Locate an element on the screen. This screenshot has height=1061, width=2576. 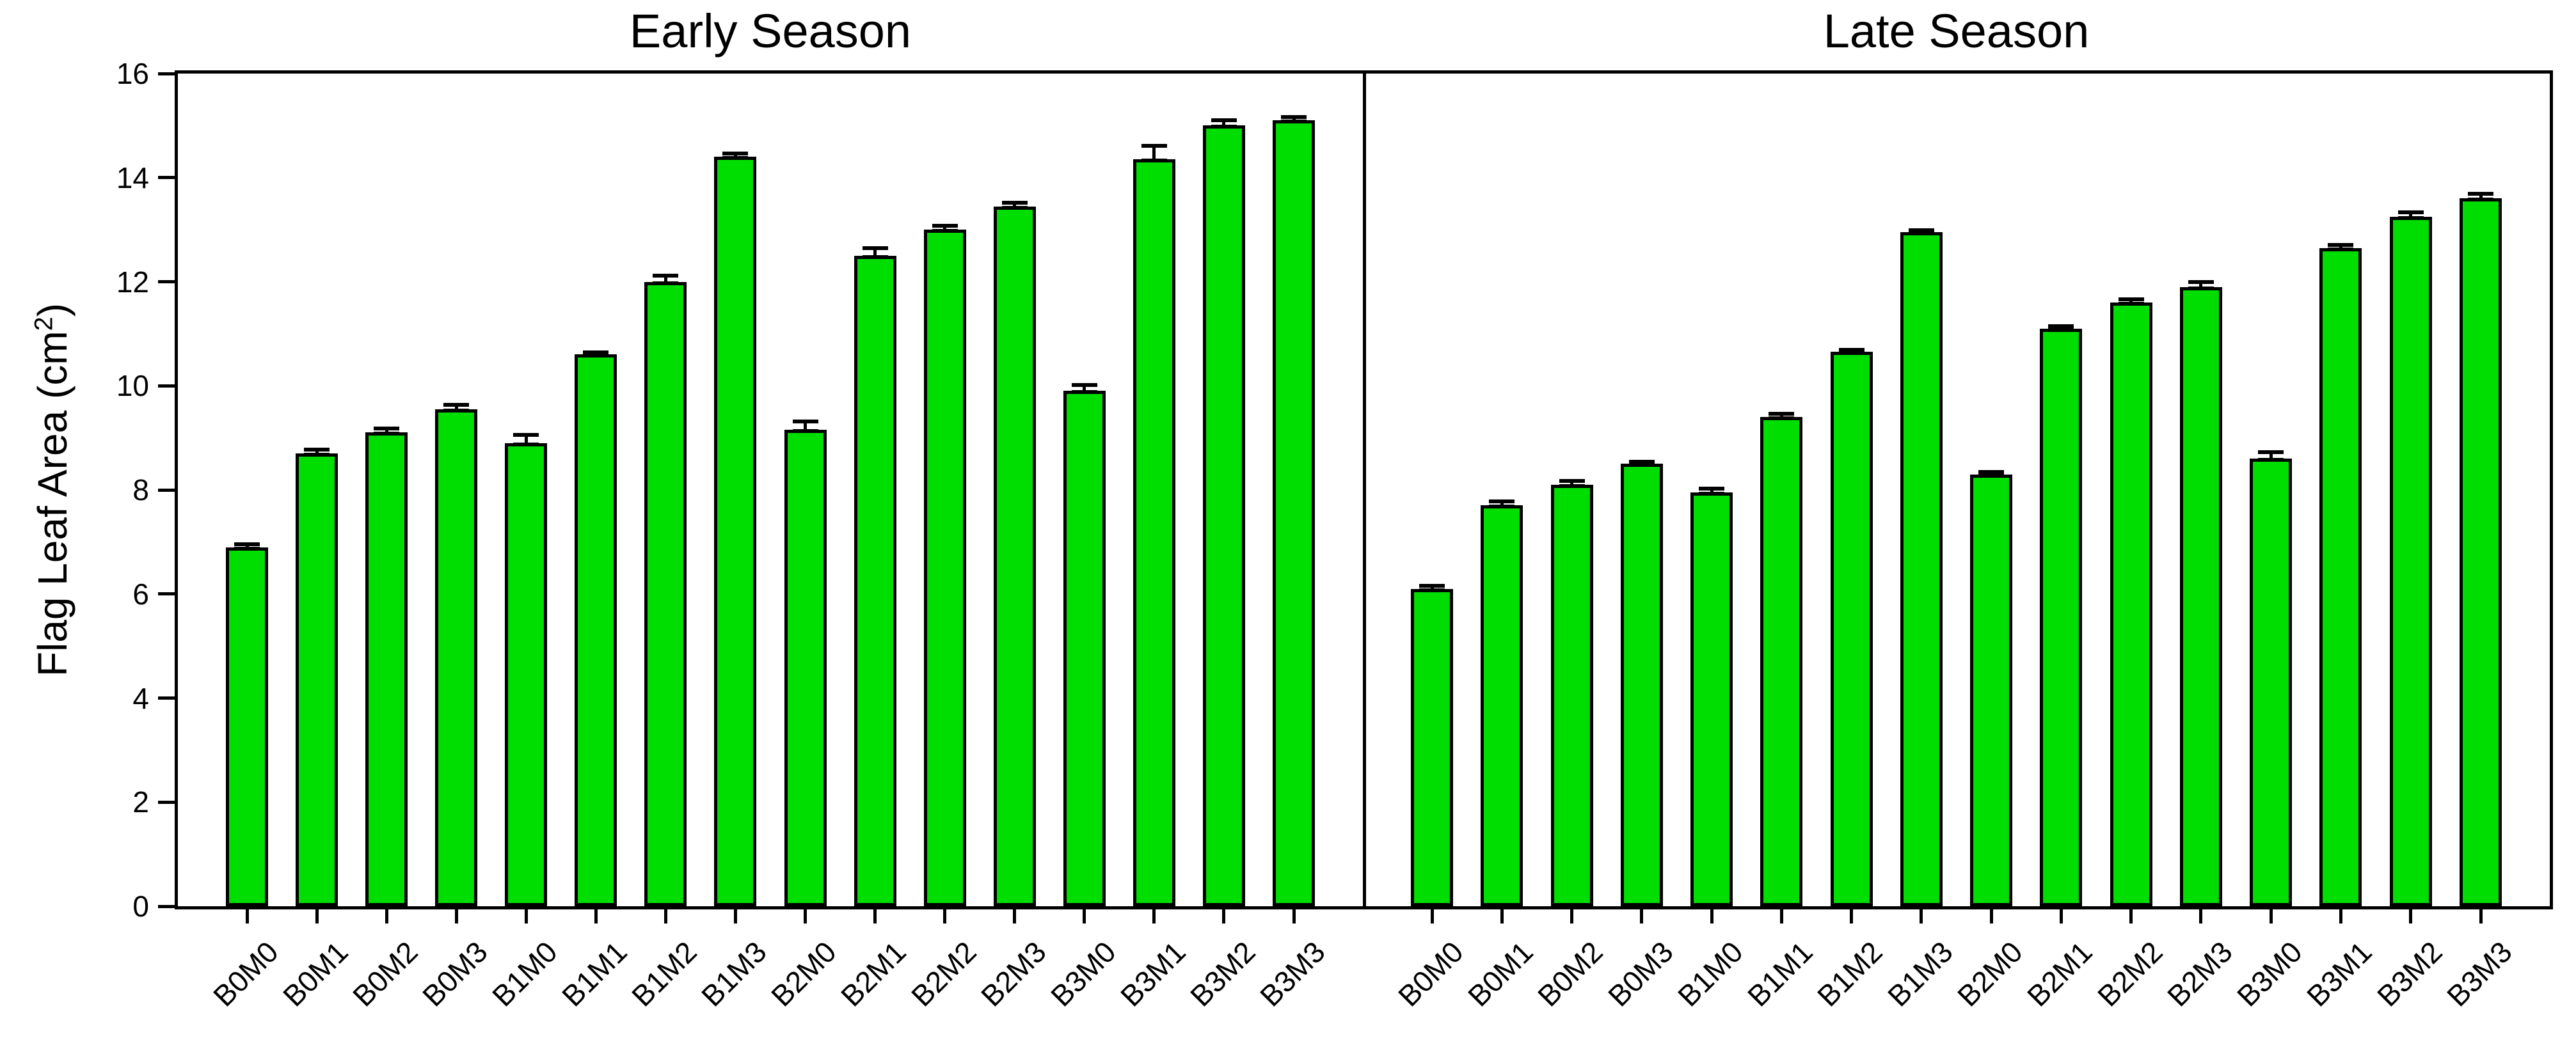
error-bar-cap-top-B0M3 is located at coordinates (457, 405).